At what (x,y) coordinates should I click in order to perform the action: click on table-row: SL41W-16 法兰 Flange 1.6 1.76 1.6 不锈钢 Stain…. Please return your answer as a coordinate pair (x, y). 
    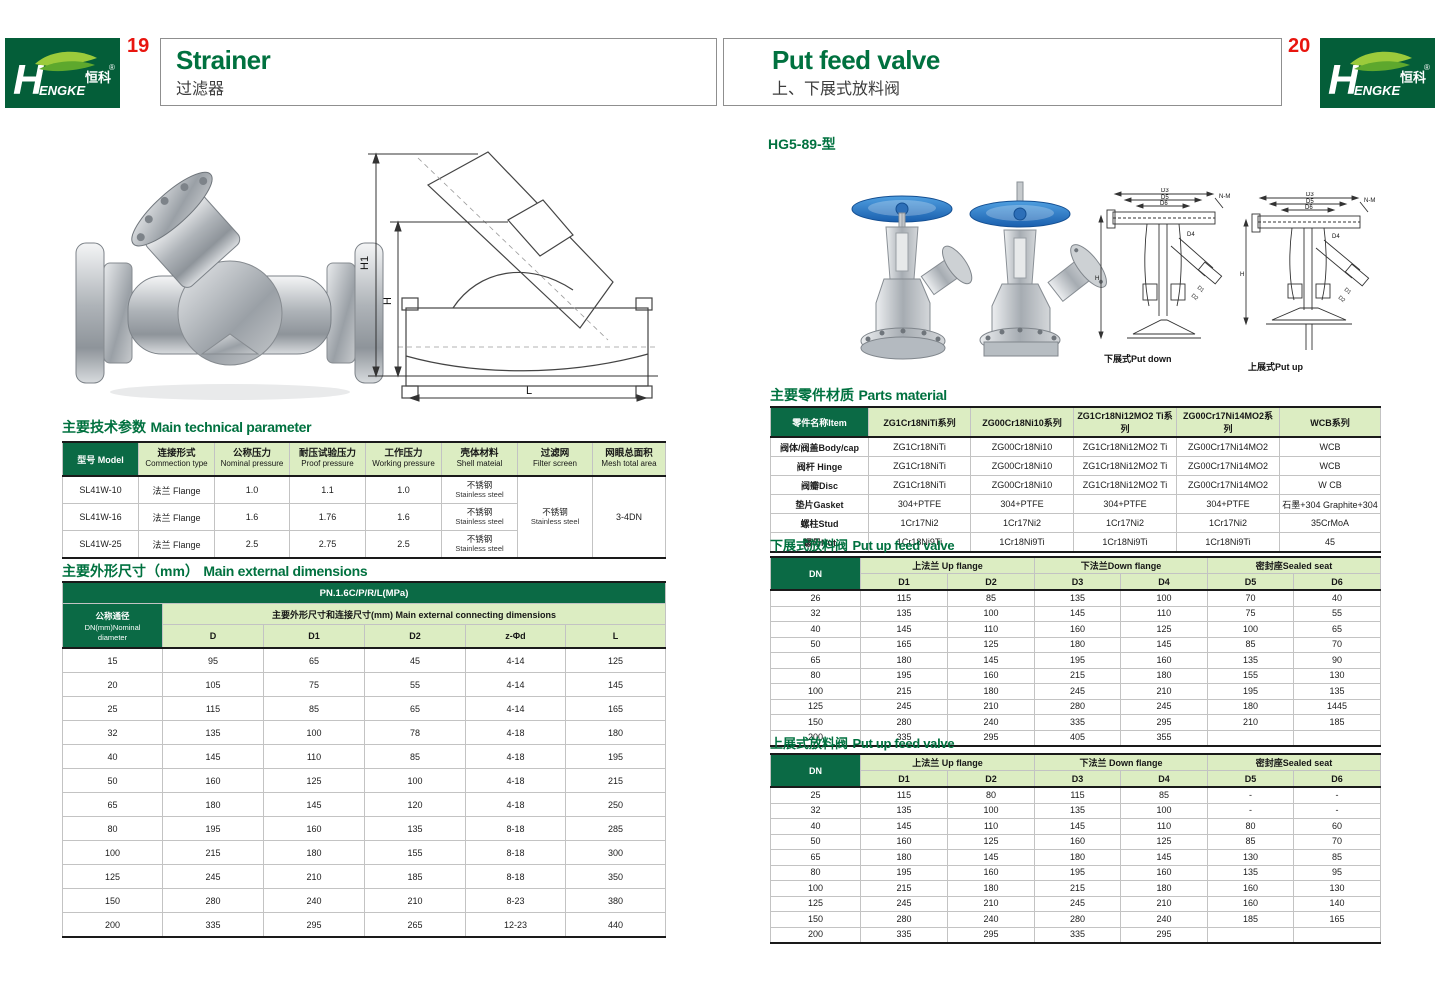
    Looking at the image, I should click on (364, 517).